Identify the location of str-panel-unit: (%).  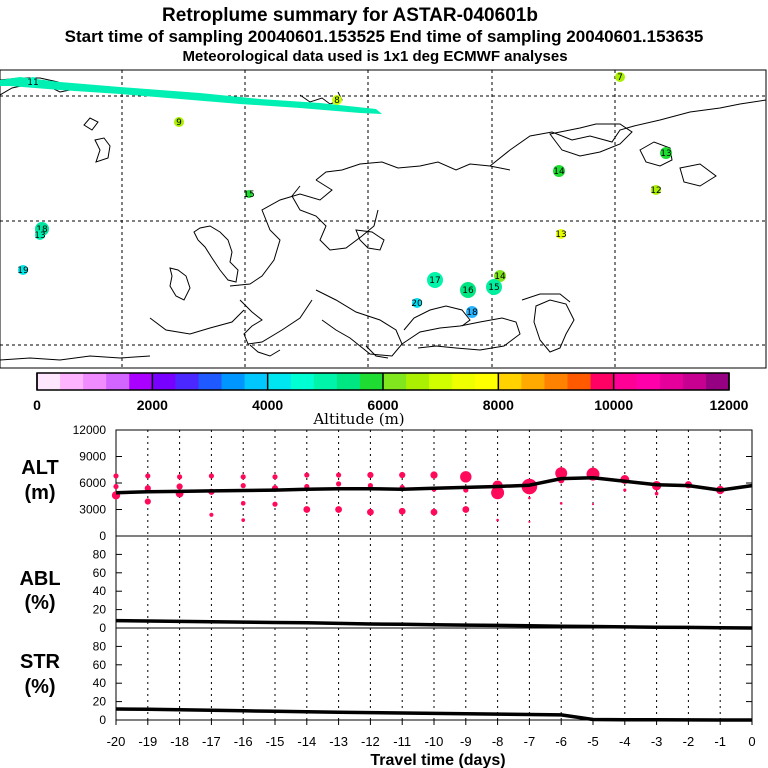
(39, 687).